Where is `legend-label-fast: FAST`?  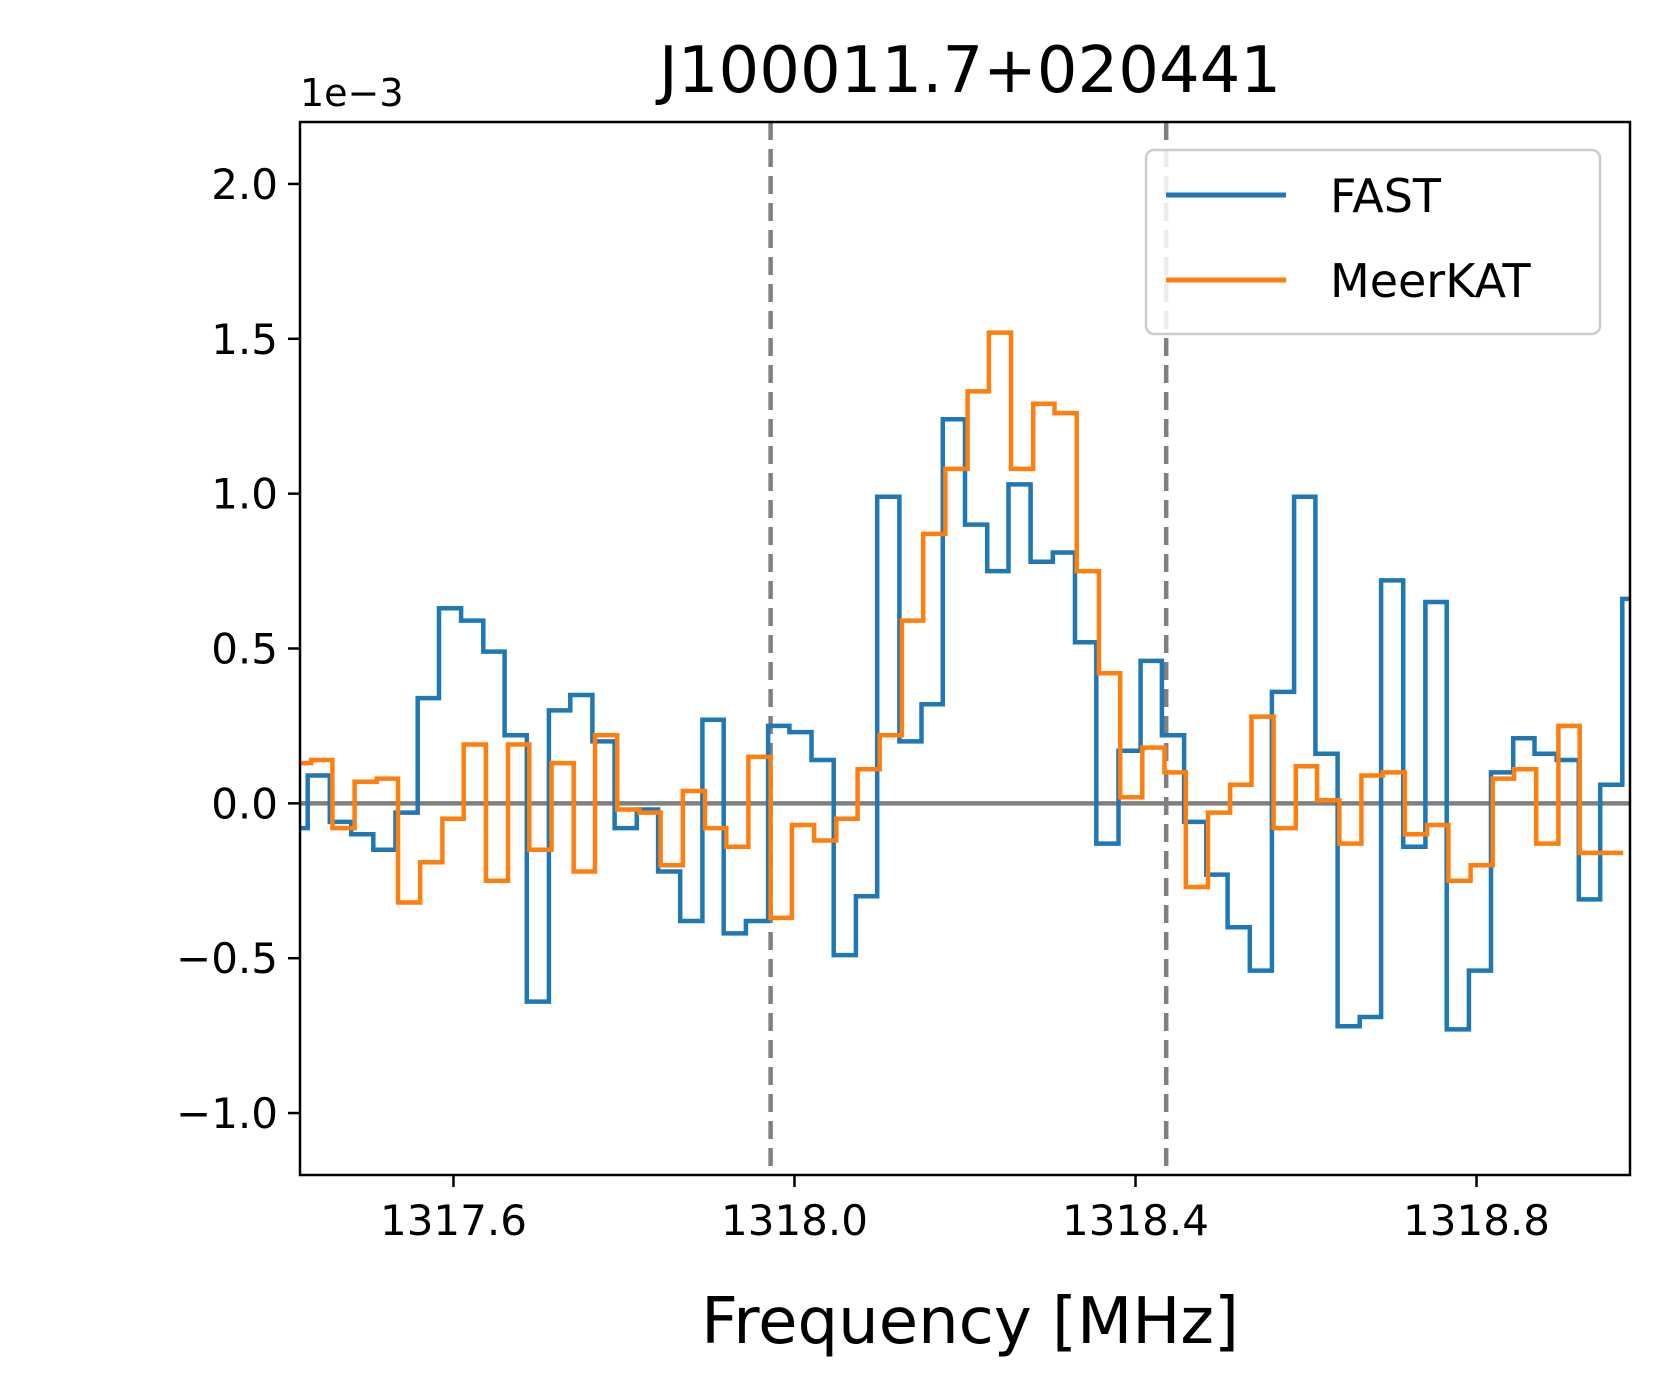
legend-label-fast: FAST is located at coordinates (1386, 196).